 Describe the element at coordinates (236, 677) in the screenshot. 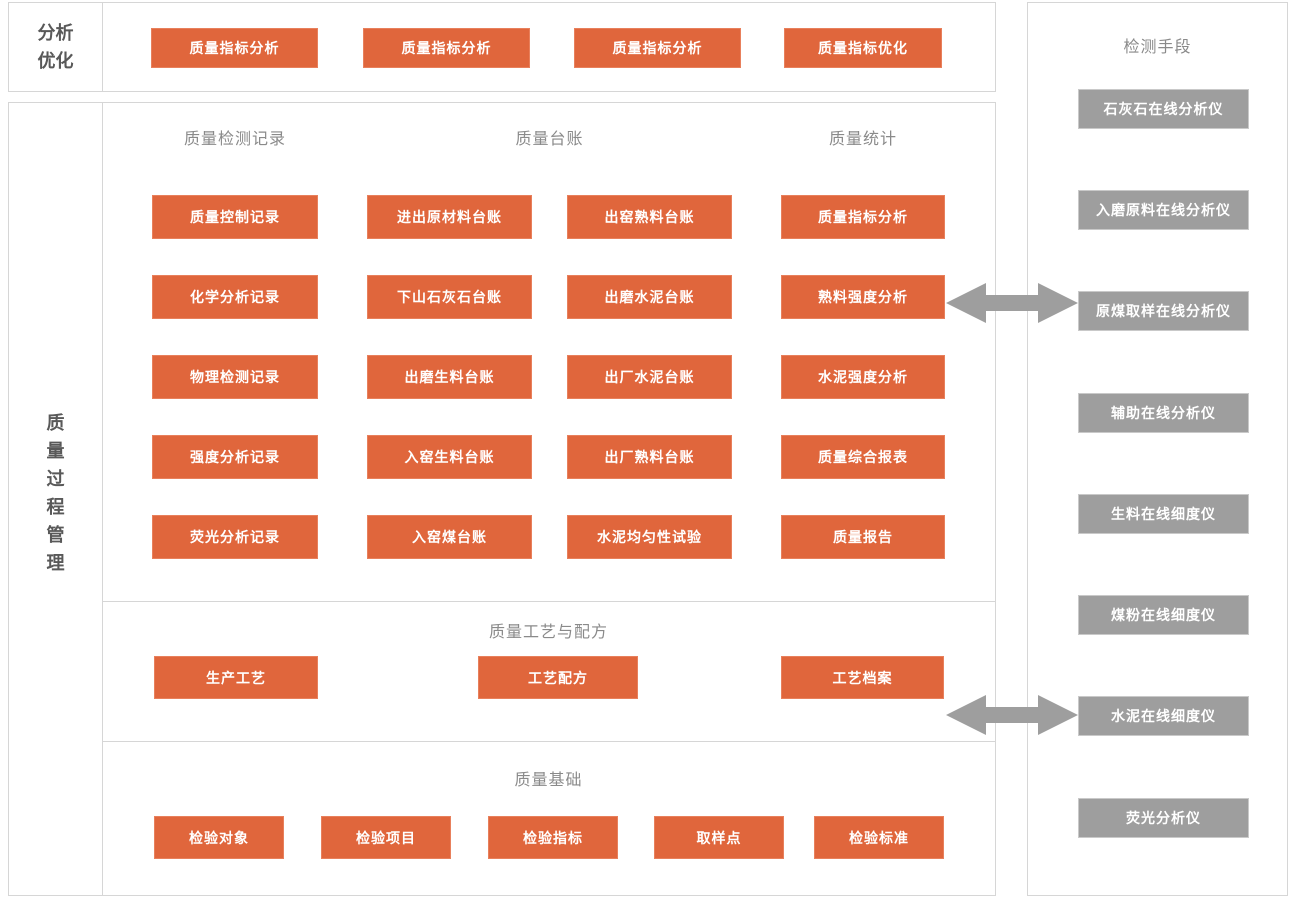

I see `production-process-button: 生产工艺` at that location.